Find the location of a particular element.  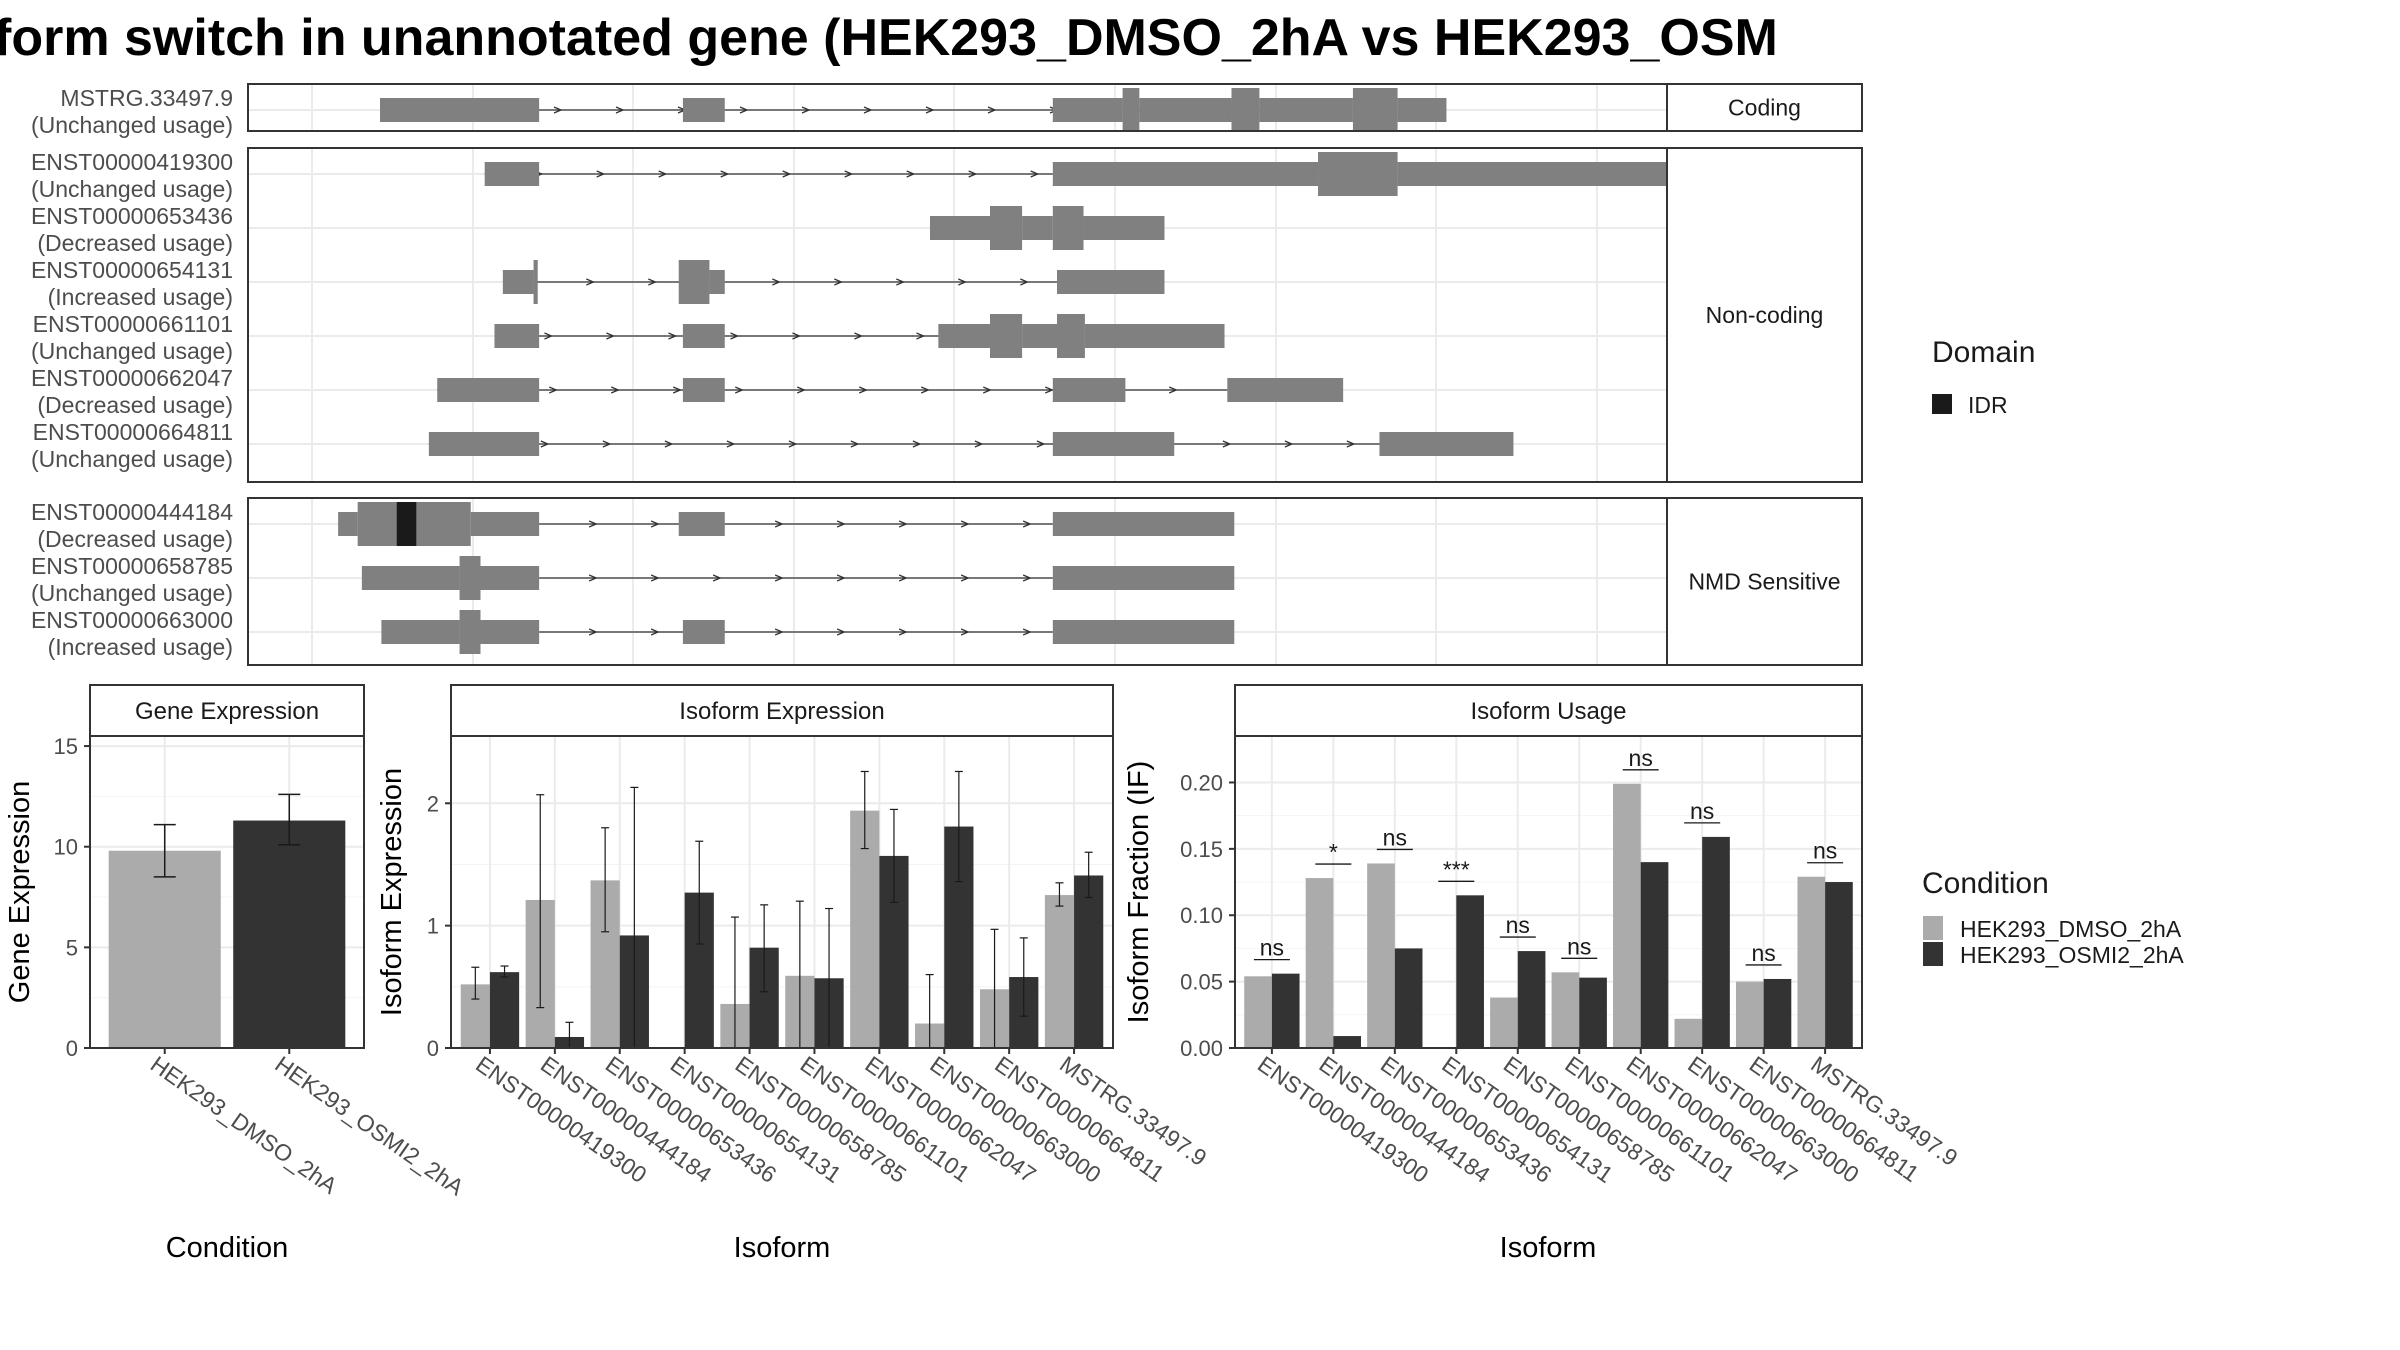

transcript-row: ENST00000663000(Increased usage) is located at coordinates (849, 633).